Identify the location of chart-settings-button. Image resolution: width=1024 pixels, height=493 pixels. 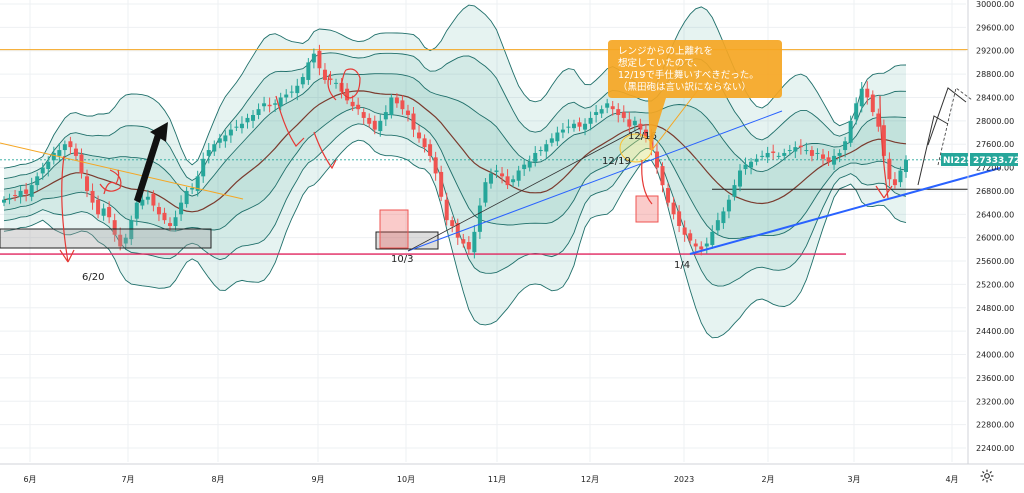
(987, 476).